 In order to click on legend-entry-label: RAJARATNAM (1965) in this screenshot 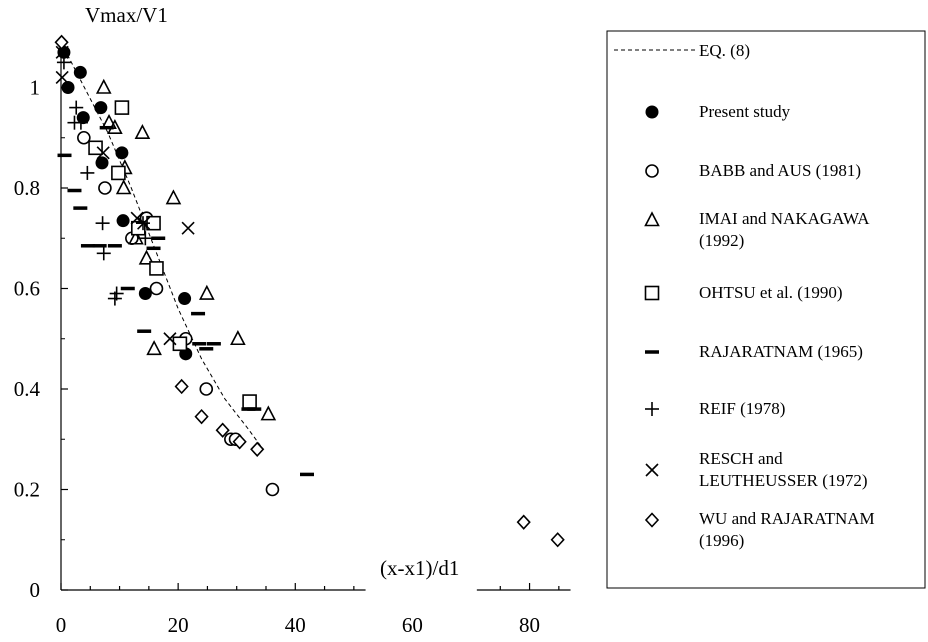, I will do `click(781, 351)`.